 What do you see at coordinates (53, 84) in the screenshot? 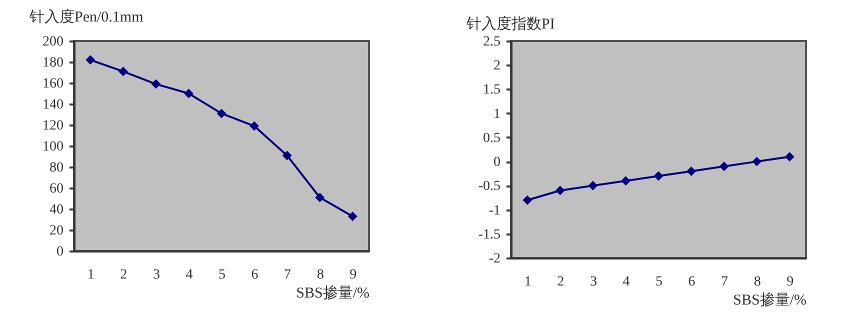
I see `y-tick-label: 160` at bounding box center [53, 84].